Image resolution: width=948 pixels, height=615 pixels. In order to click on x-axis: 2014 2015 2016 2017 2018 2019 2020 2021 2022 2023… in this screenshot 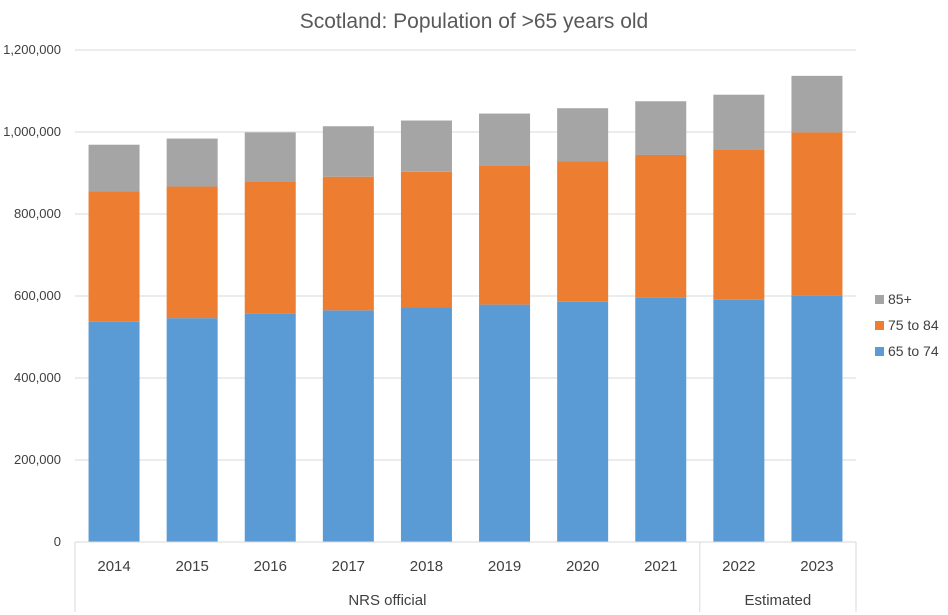, I will do `click(465, 576)`.